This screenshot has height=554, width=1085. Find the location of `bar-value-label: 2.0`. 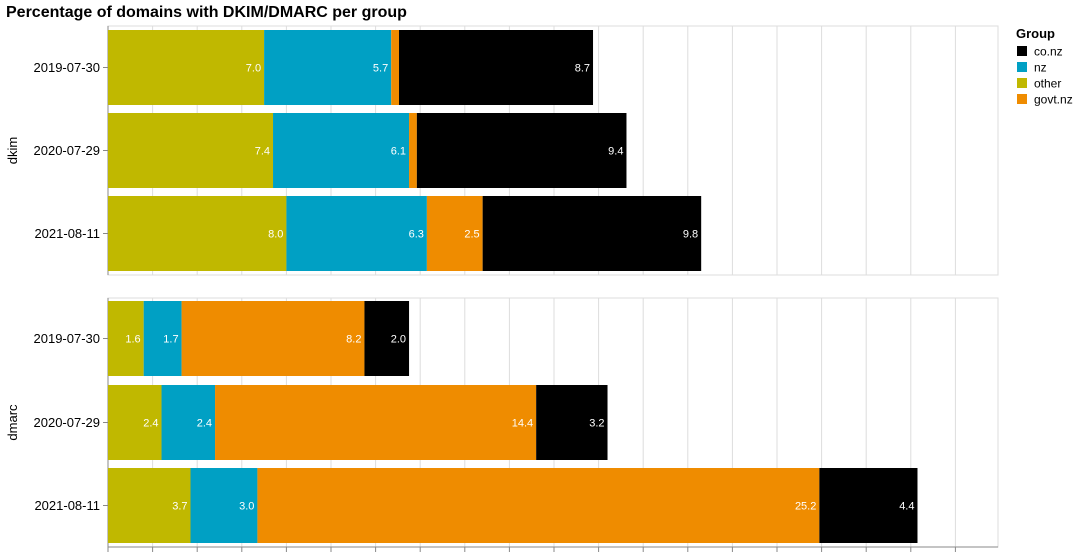

bar-value-label: 2.0 is located at coordinates (398, 340).